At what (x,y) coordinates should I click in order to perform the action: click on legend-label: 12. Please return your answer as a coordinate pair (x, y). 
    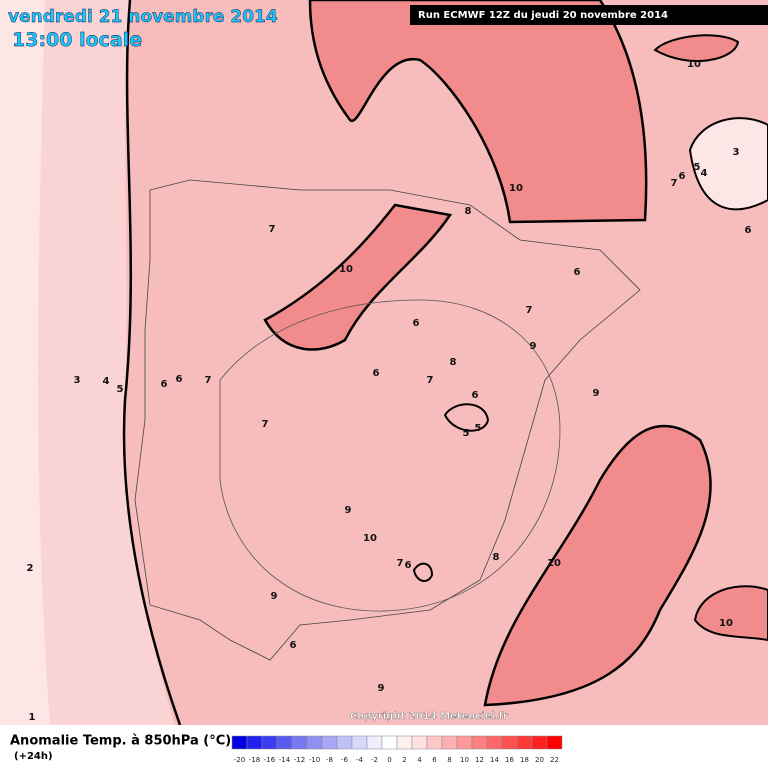
    Looking at the image, I should click on (479, 760).